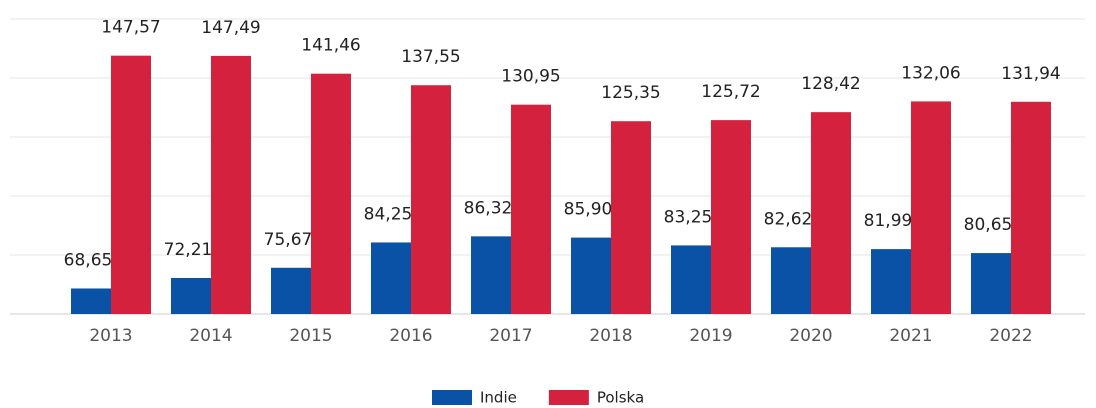 This screenshot has height=408, width=1096. I want to click on value-label: 132,06, so click(930, 73).